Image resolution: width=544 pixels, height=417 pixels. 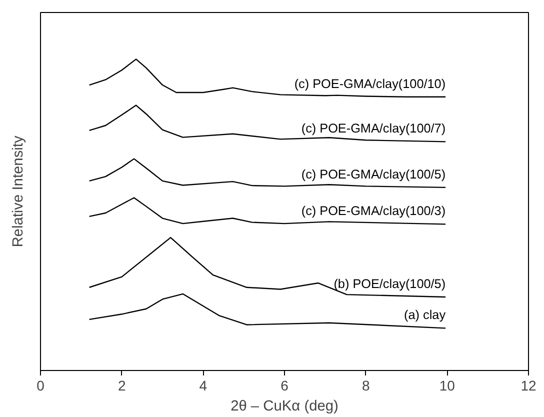 I want to click on x-tick-label: 4, so click(x=203, y=386).